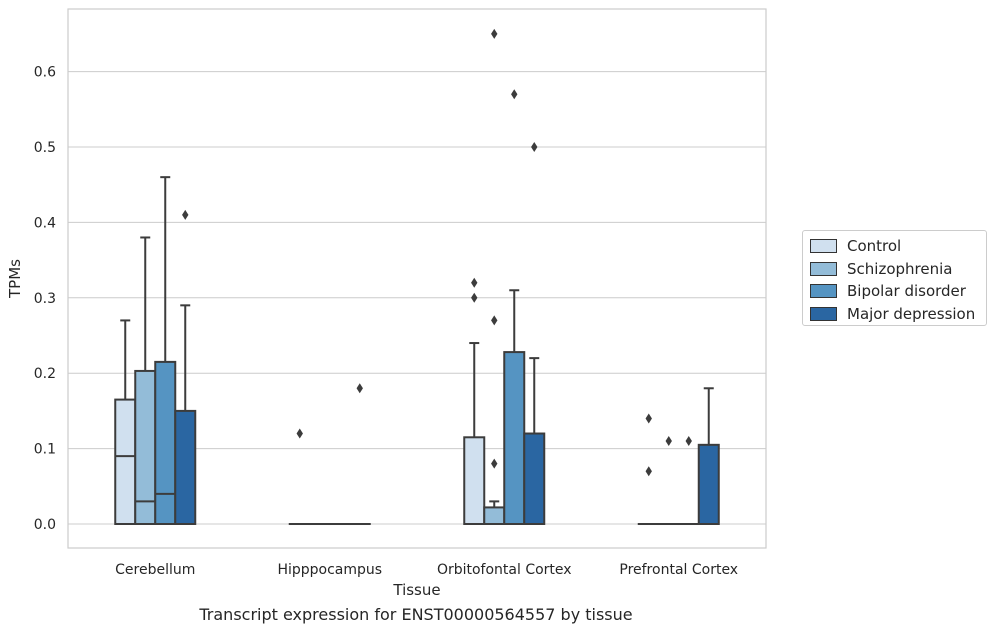 This screenshot has width=997, height=634. Describe the element at coordinates (45, 450) in the screenshot. I see `y-tick-label: 0.1` at that location.